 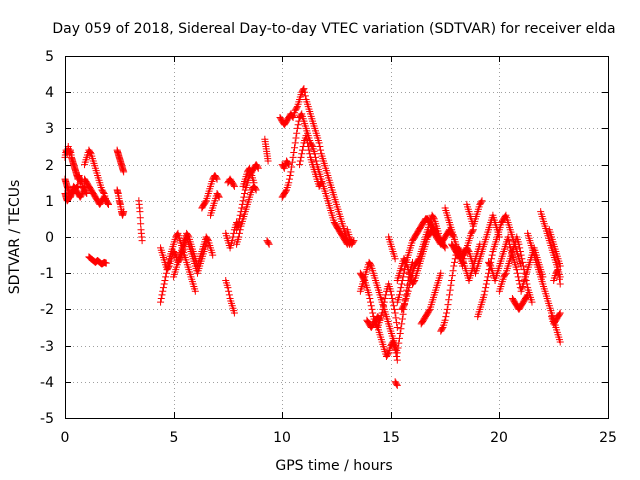 I want to click on y-axis-label: SDTVAR / TECUs, so click(x=15, y=237).